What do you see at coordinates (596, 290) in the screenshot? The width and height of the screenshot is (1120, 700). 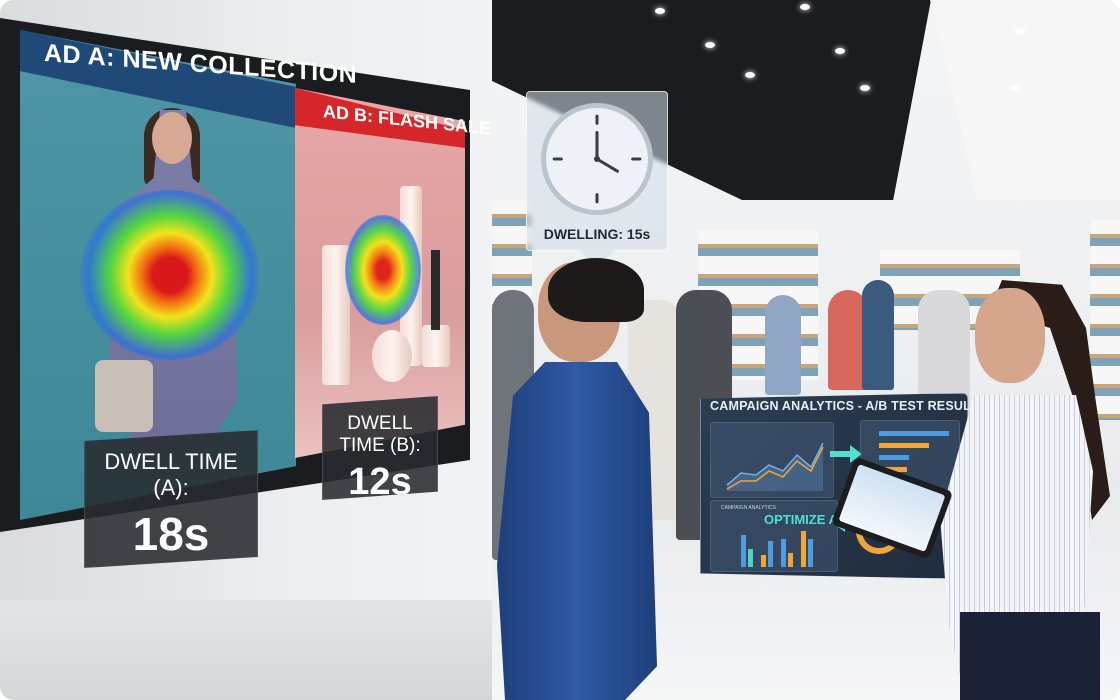 I see `man-hair` at bounding box center [596, 290].